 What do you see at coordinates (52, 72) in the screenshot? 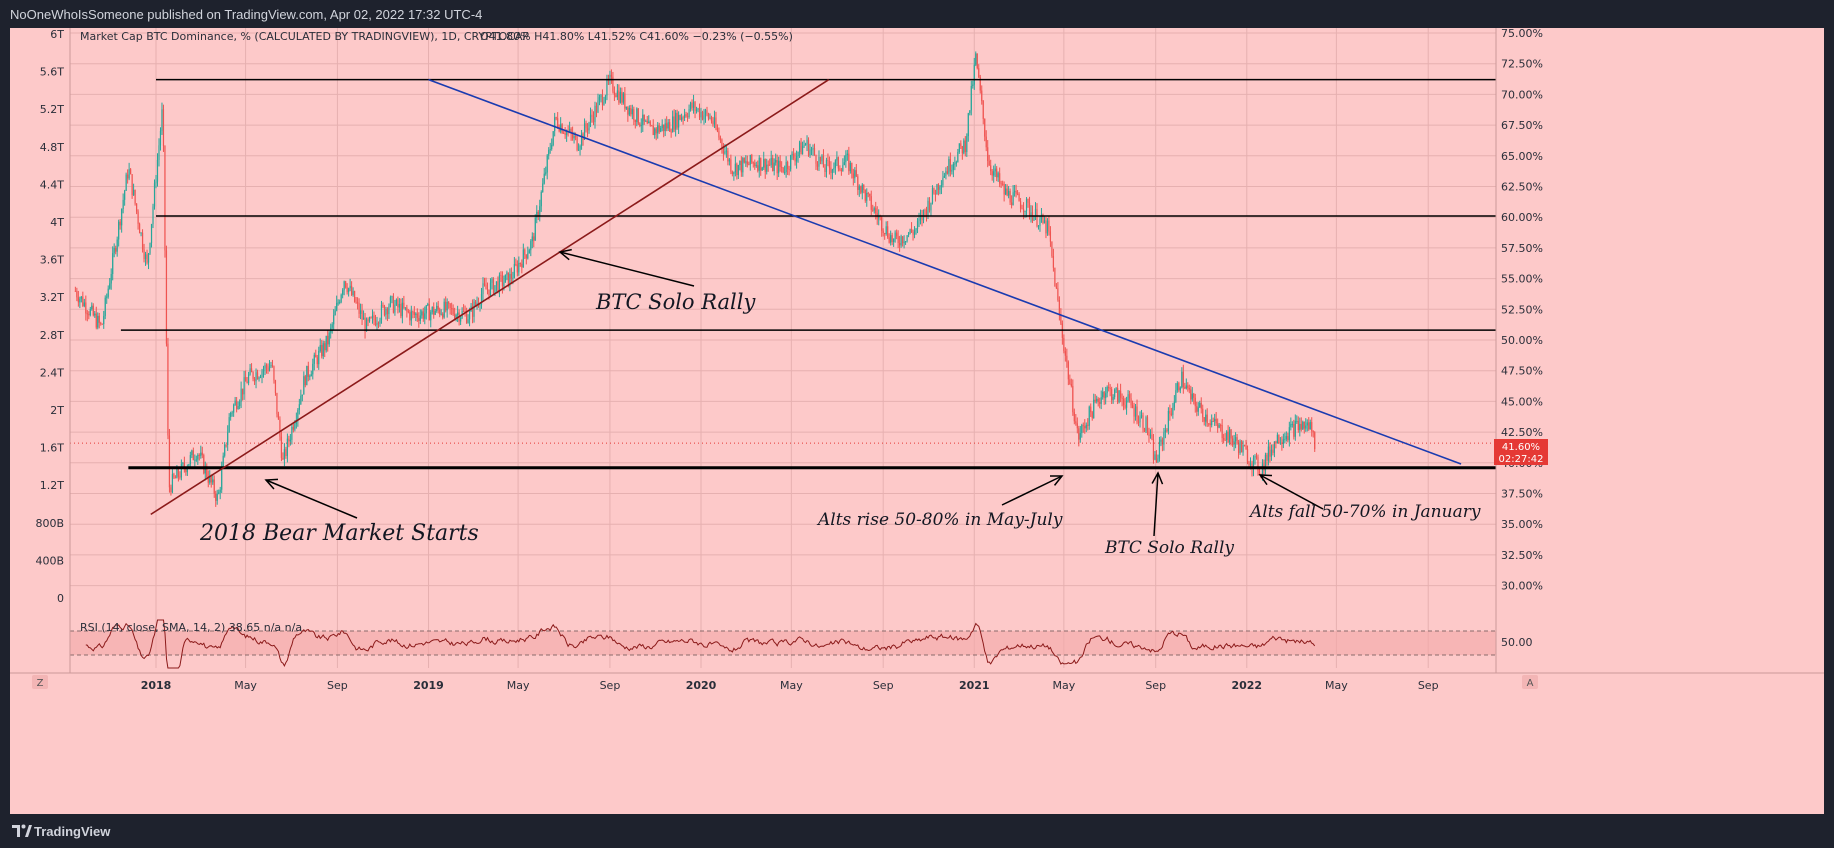
I see `y-left-tick-label: 5.6T` at bounding box center [52, 72].